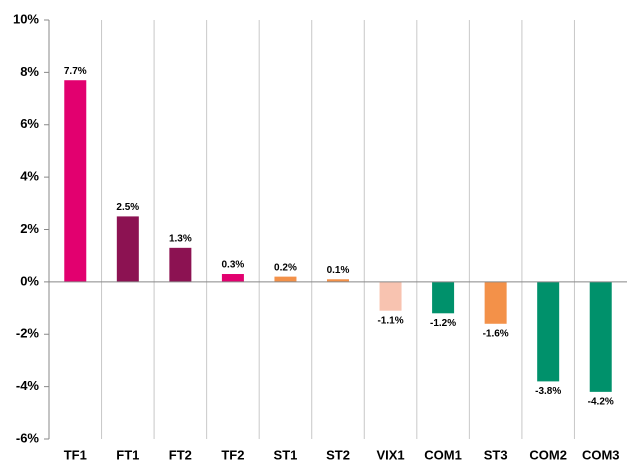 This screenshot has width=627, height=463. What do you see at coordinates (29, 280) in the screenshot?
I see `y-tick-label: 0%` at bounding box center [29, 280].